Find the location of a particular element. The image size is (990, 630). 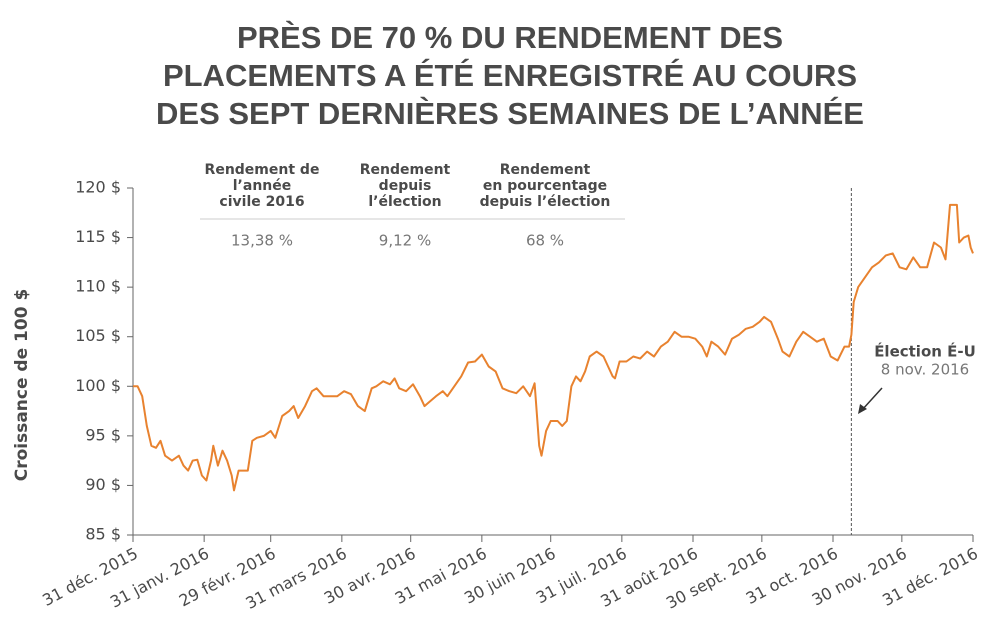

table-value: 13,38 % is located at coordinates (262, 241).